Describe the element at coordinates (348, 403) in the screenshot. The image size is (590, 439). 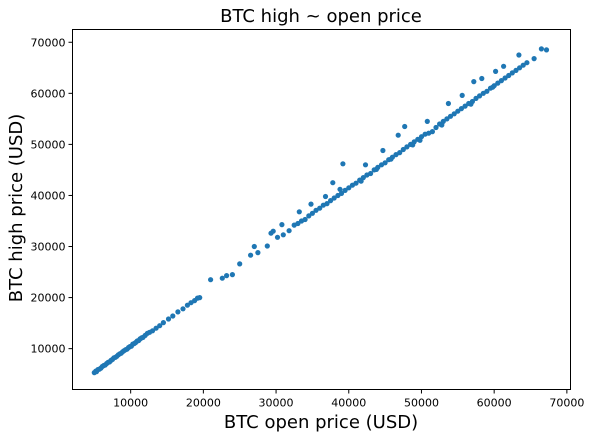
I see `x-tick-label: 40000` at that location.